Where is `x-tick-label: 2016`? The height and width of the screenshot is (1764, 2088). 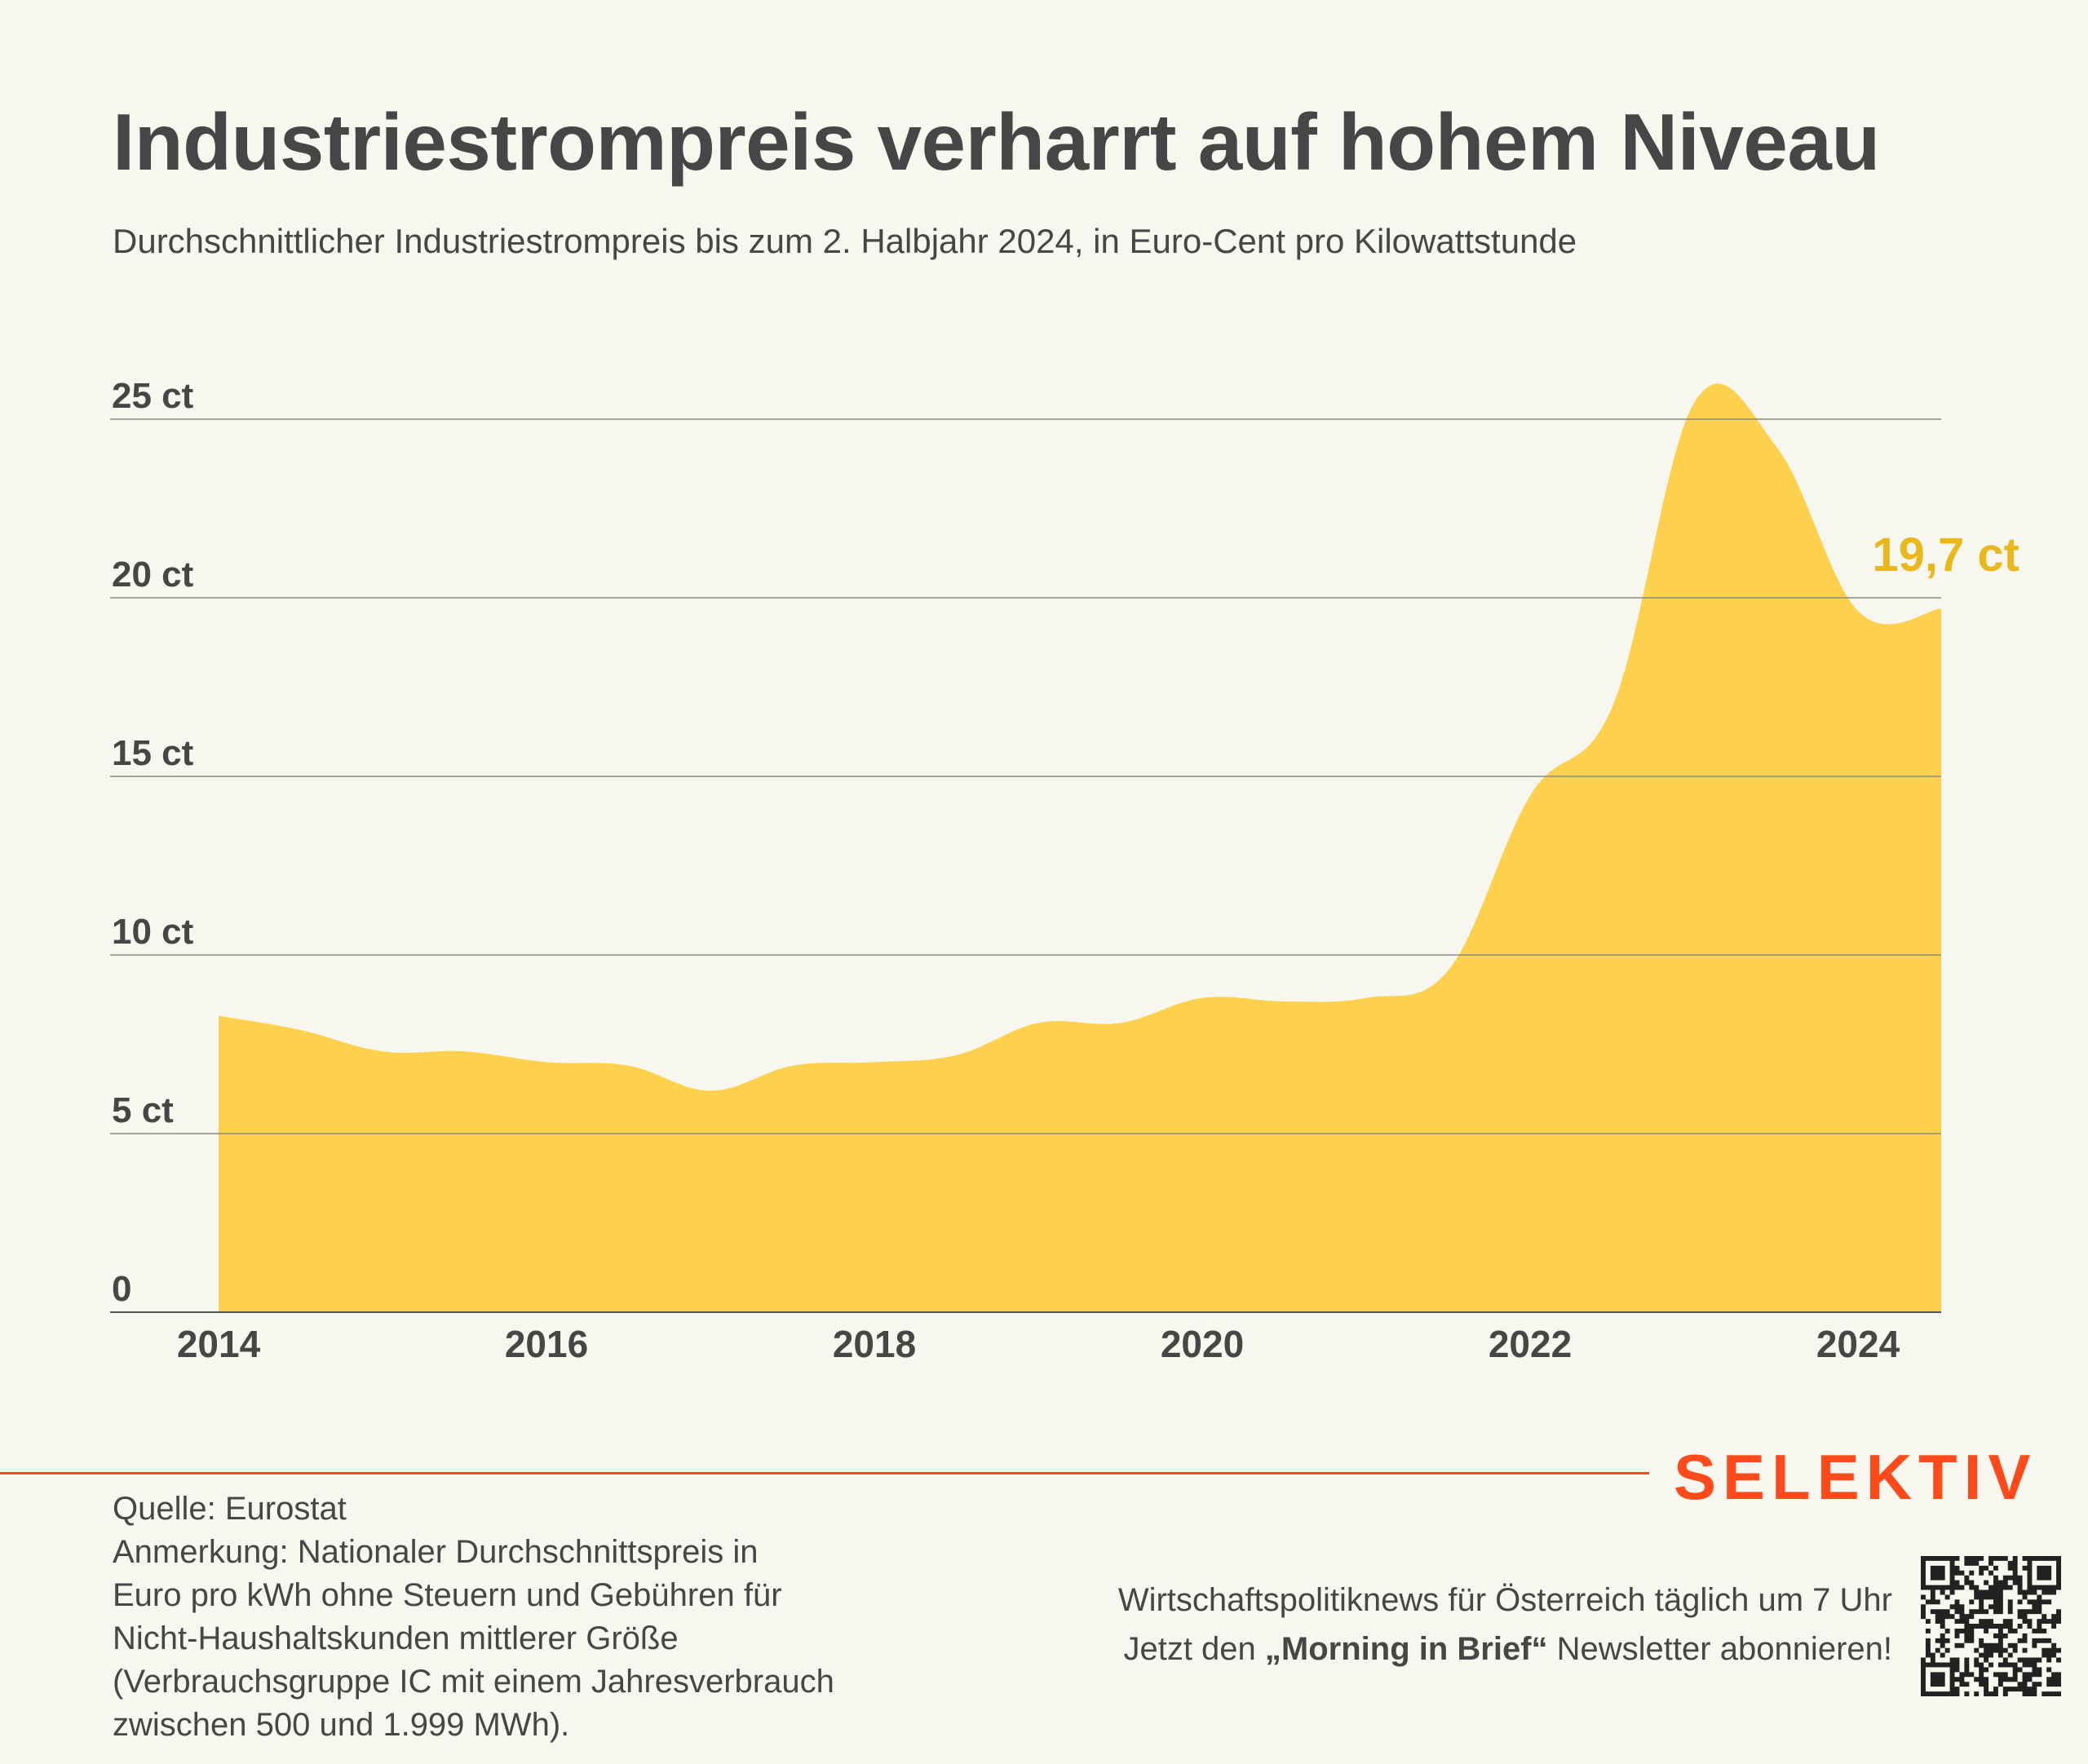
x-tick-label: 2016 is located at coordinates (546, 1344).